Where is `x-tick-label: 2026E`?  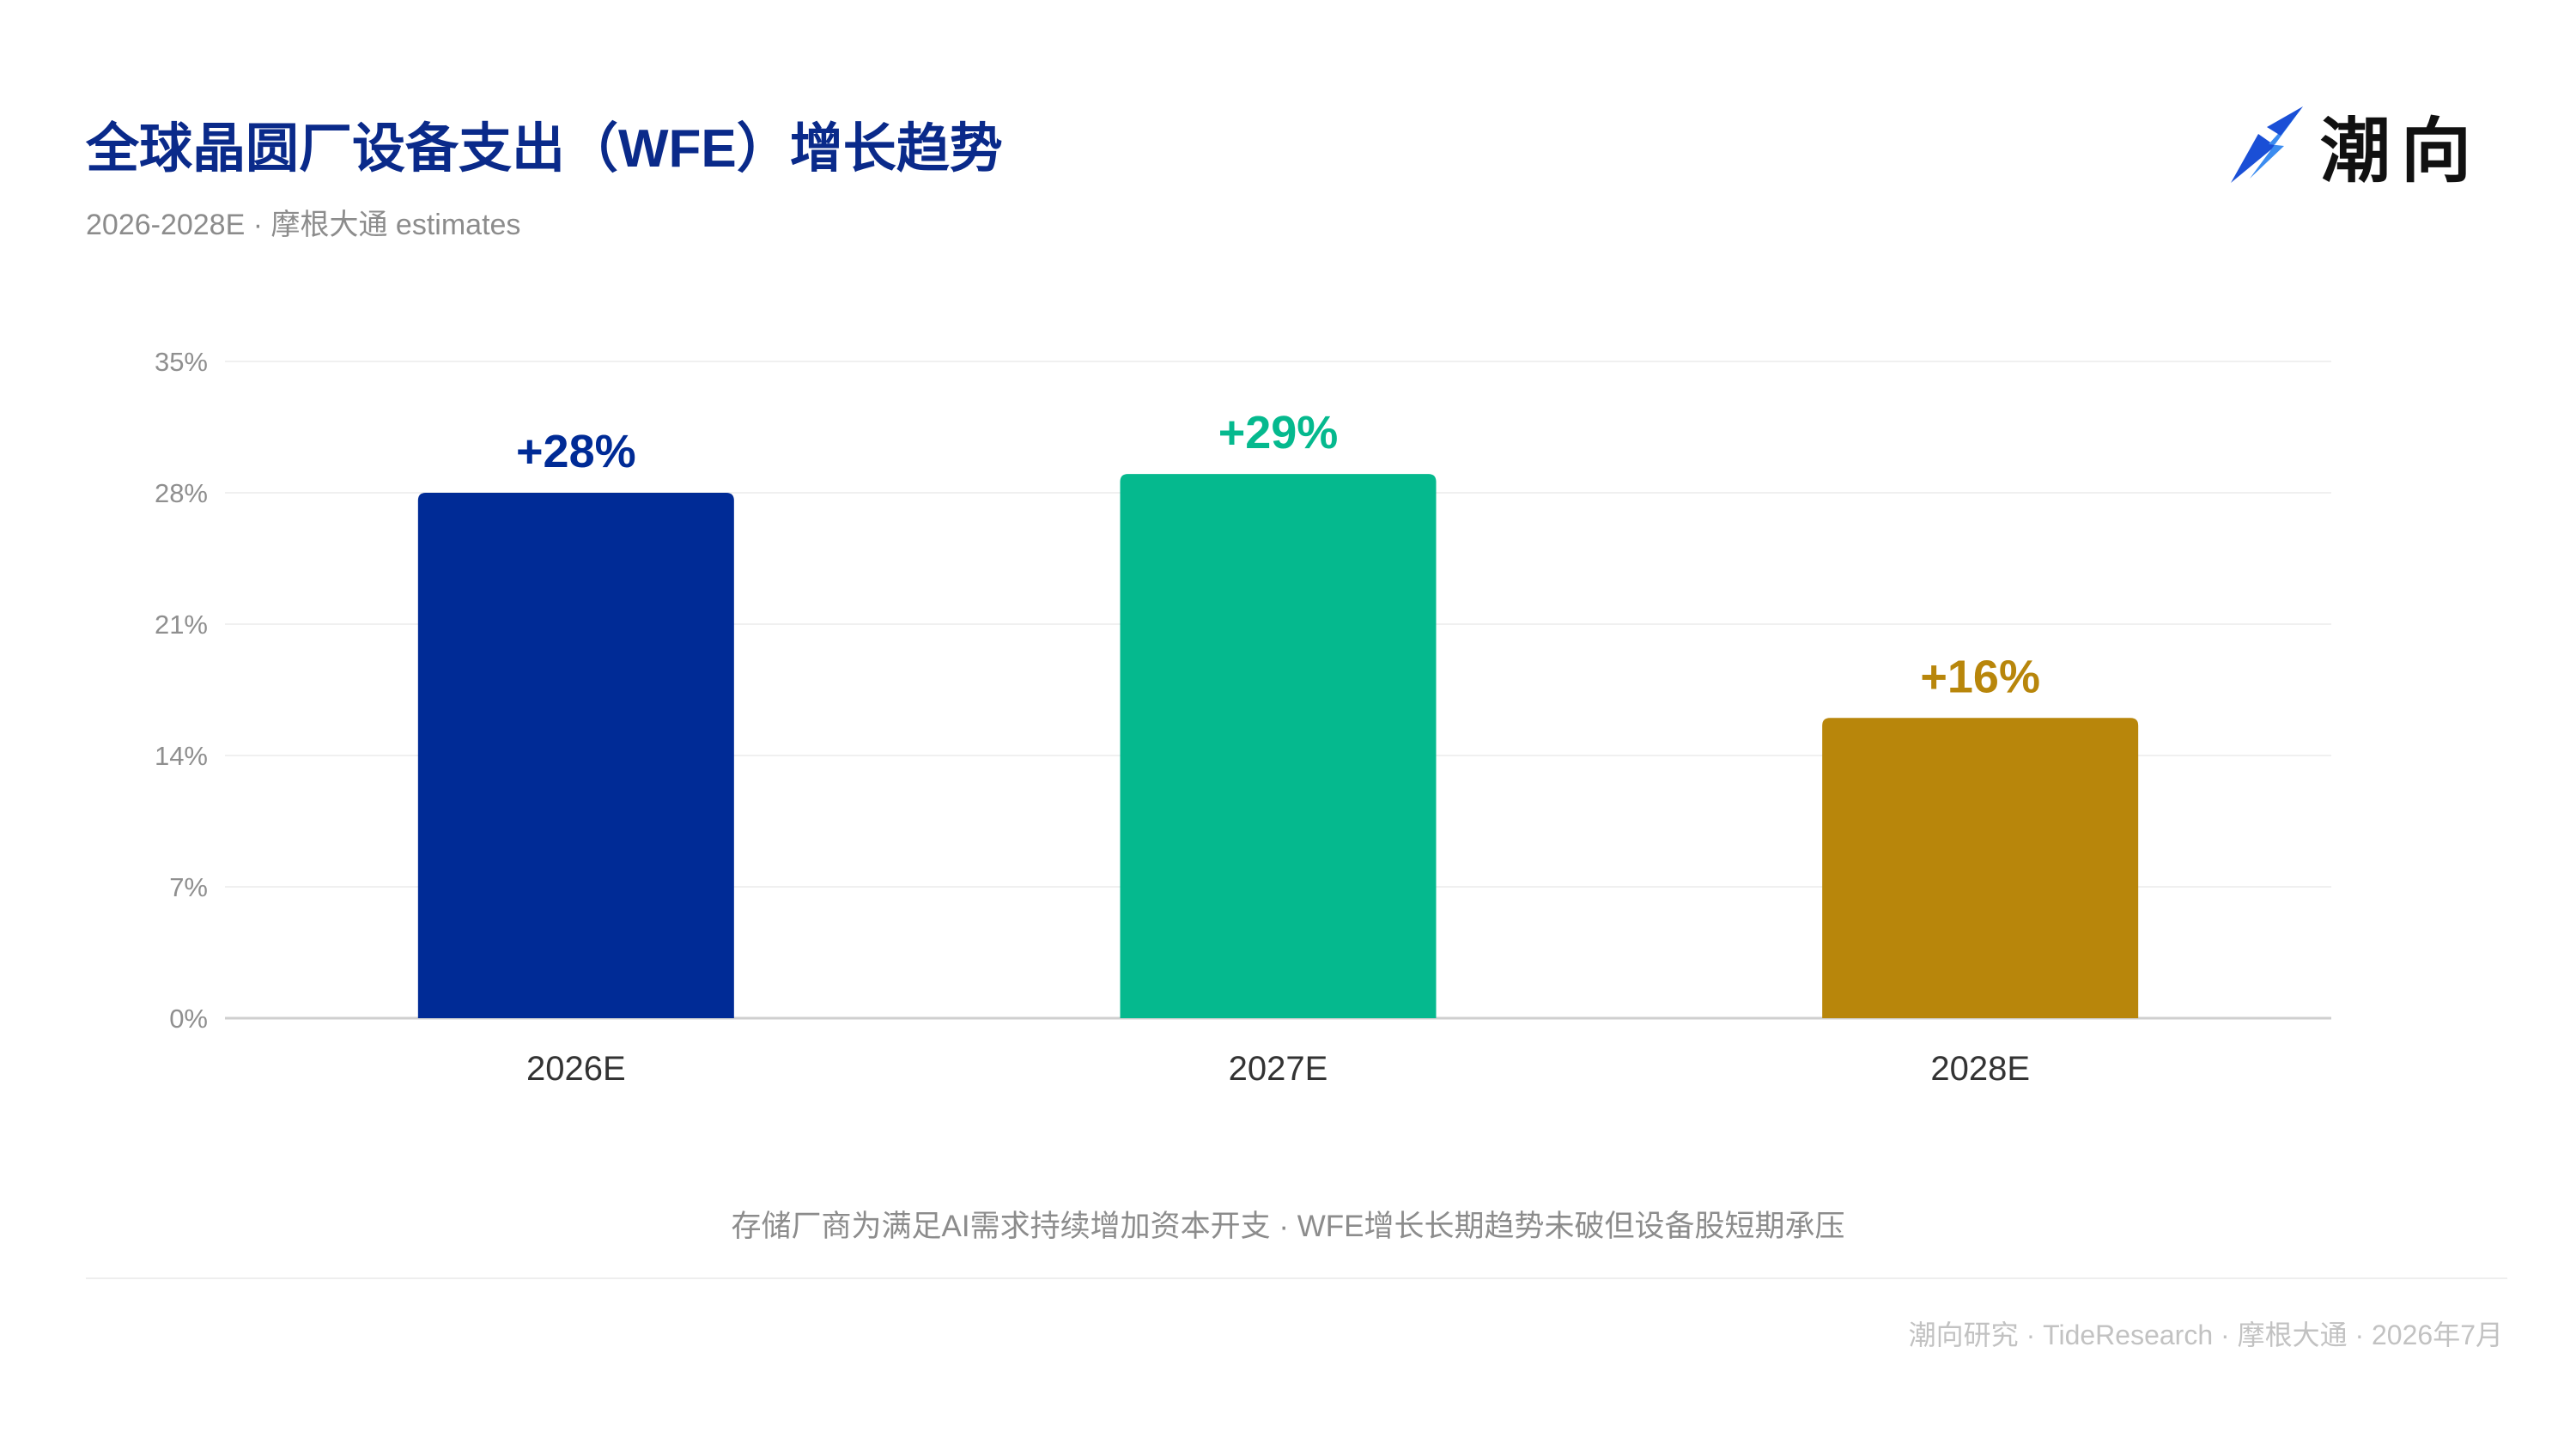
x-tick-label: 2026E is located at coordinates (576, 1069).